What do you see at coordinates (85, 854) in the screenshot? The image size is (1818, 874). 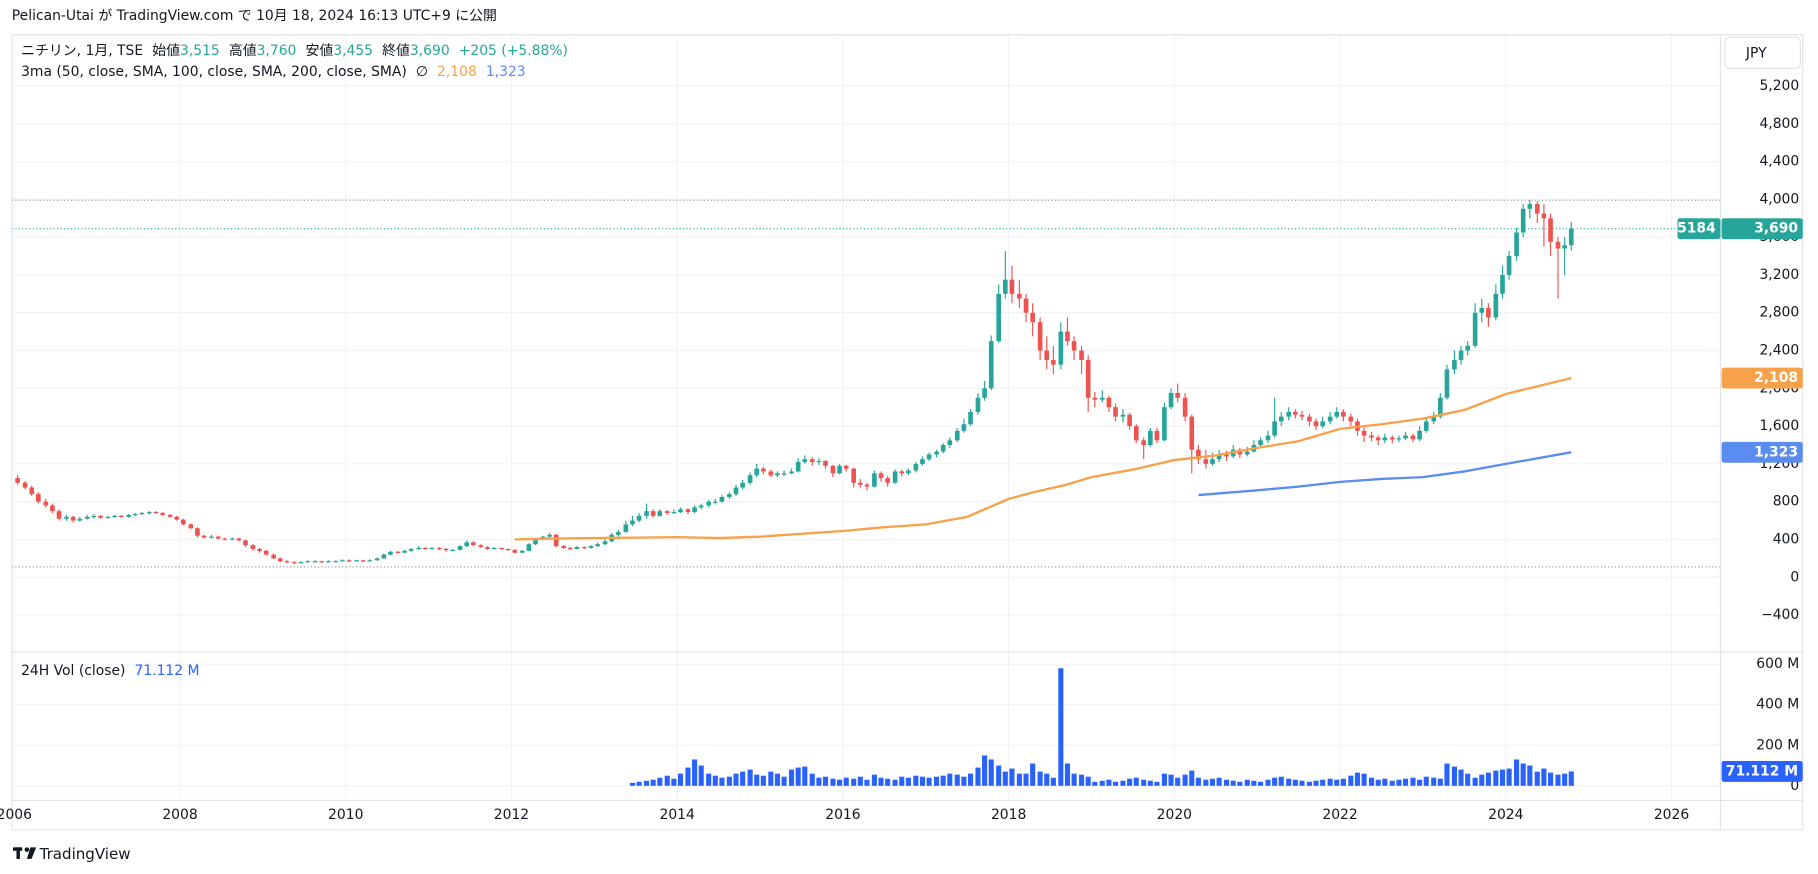 I see `logo-text: TradingView` at bounding box center [85, 854].